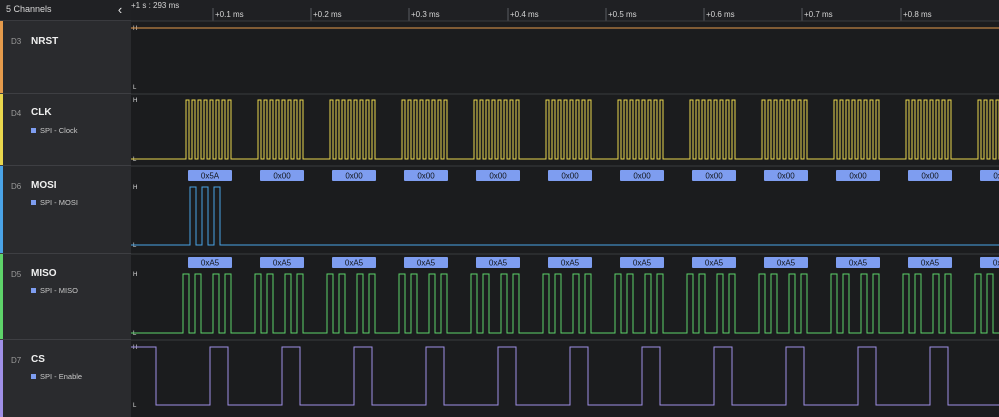  I want to click on analyzer-label: SPI - Enable, so click(56, 376).